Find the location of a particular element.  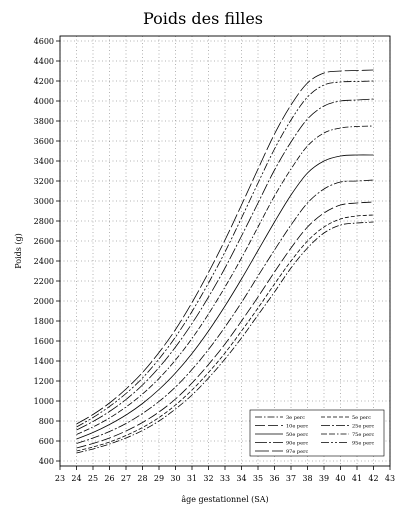

x-tick-label: 39 is located at coordinates (324, 478).